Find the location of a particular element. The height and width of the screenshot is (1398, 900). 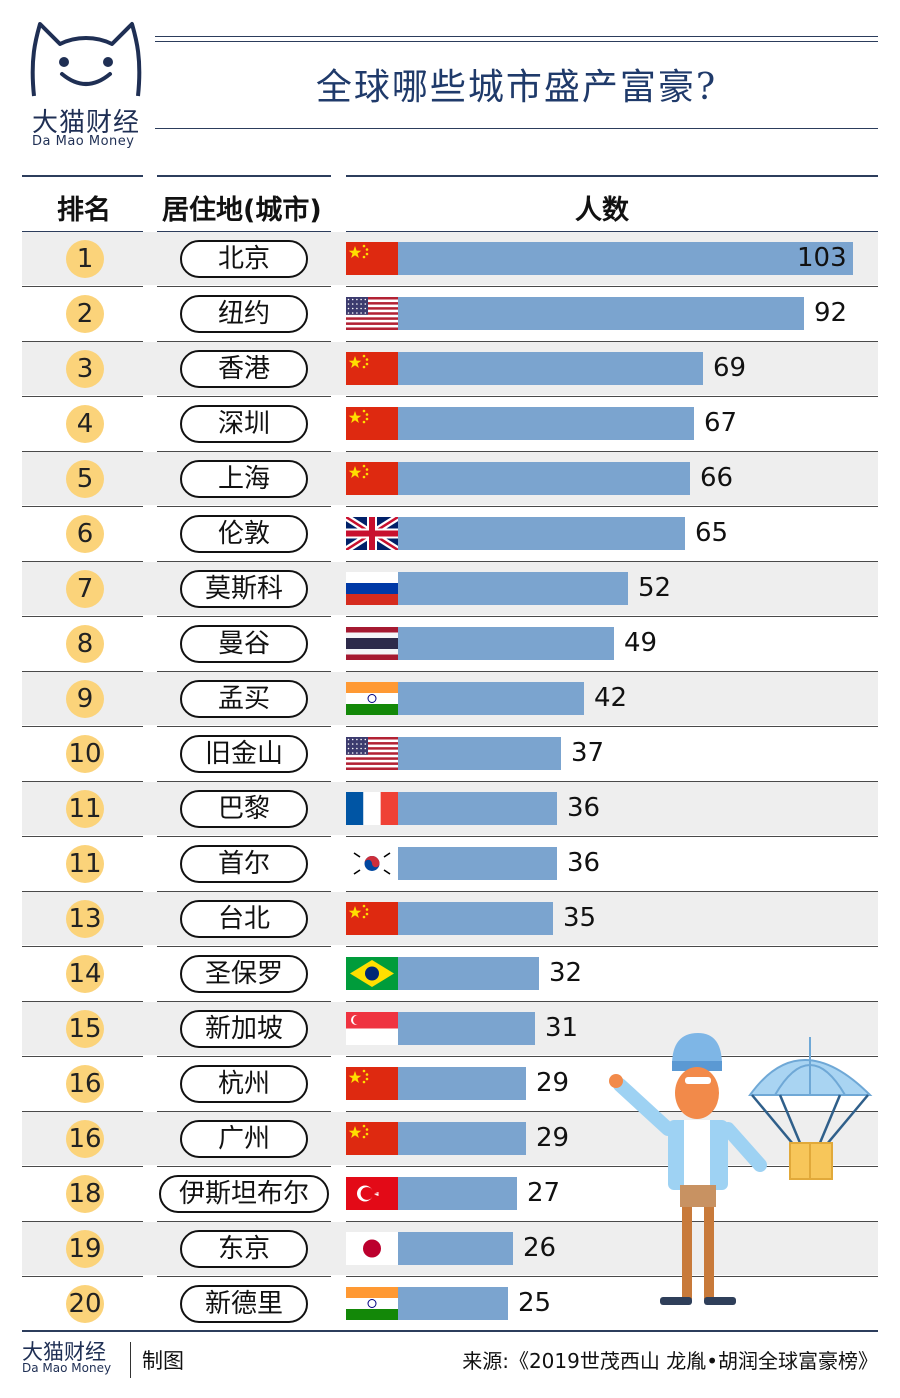

rank-badge: 2 is located at coordinates (85, 314).